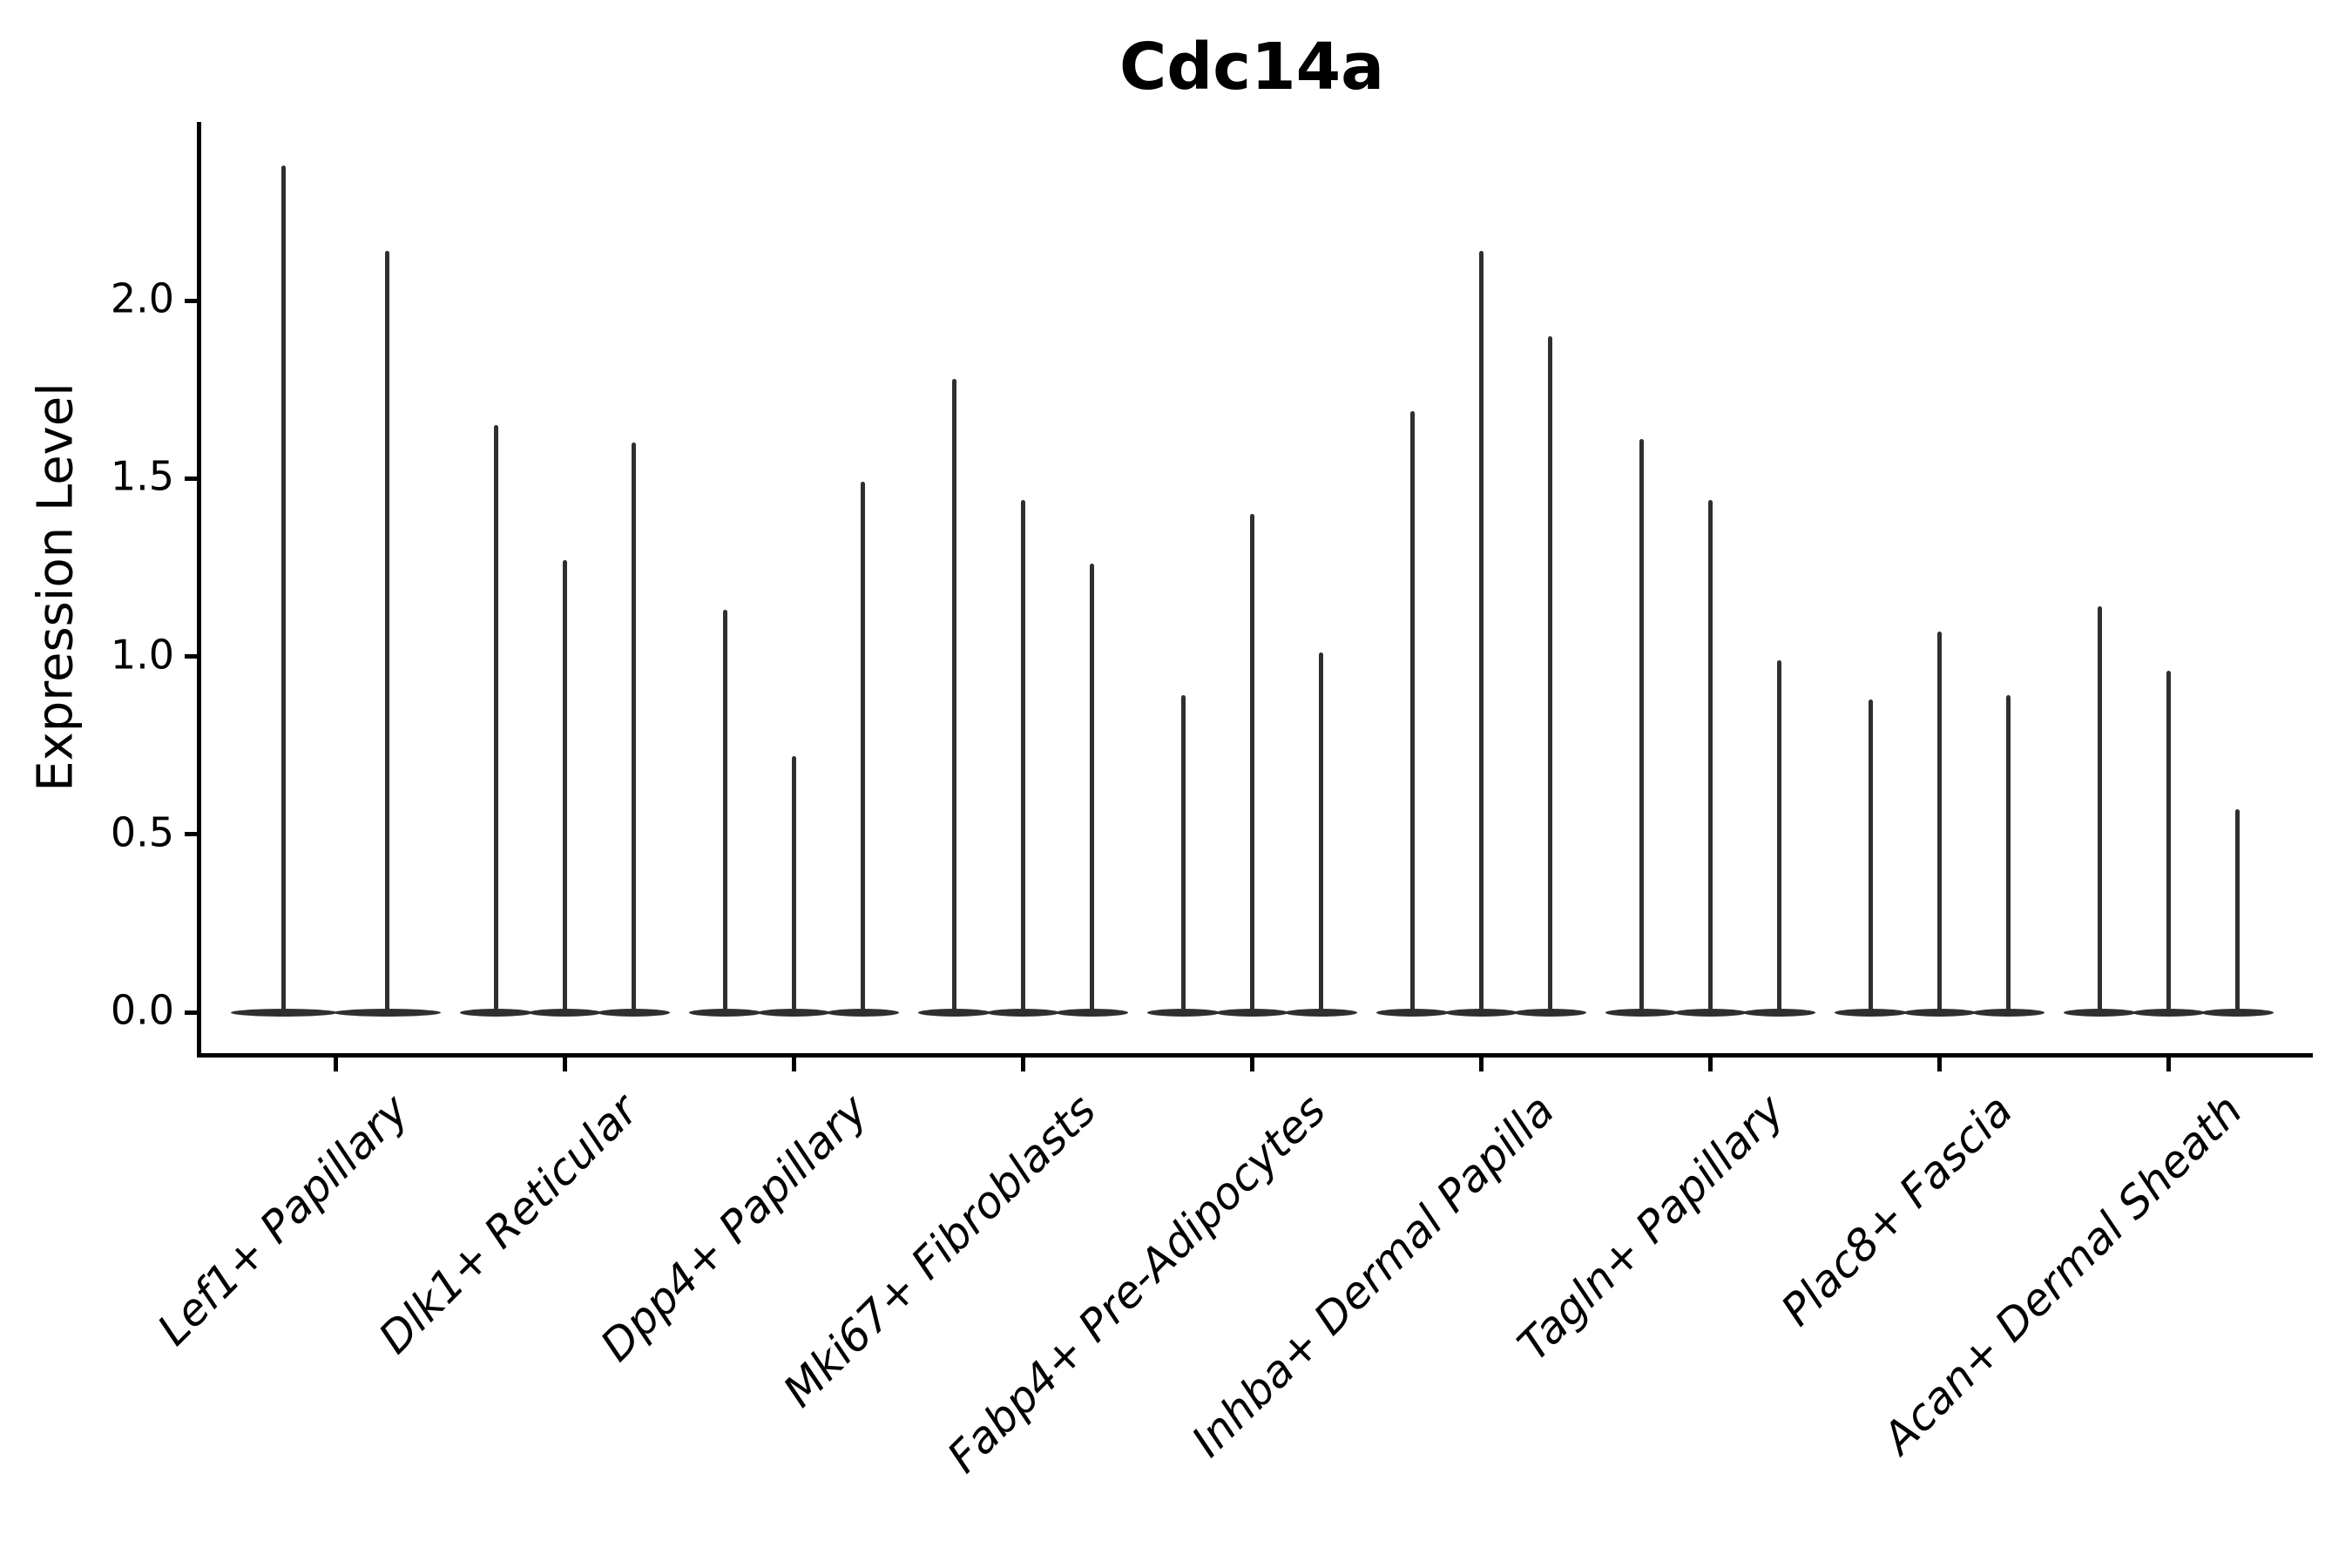  I want to click on y-tick-label: 1.0, so click(142, 654).